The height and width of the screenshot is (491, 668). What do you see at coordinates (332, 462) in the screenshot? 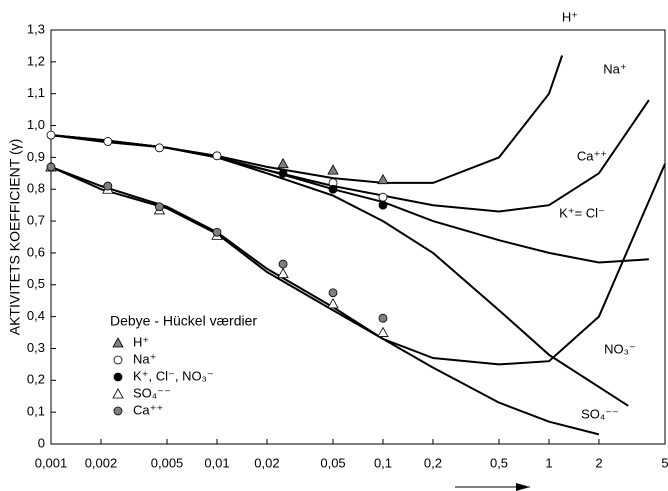
I see `x-tick-label: 0,05` at bounding box center [332, 462].